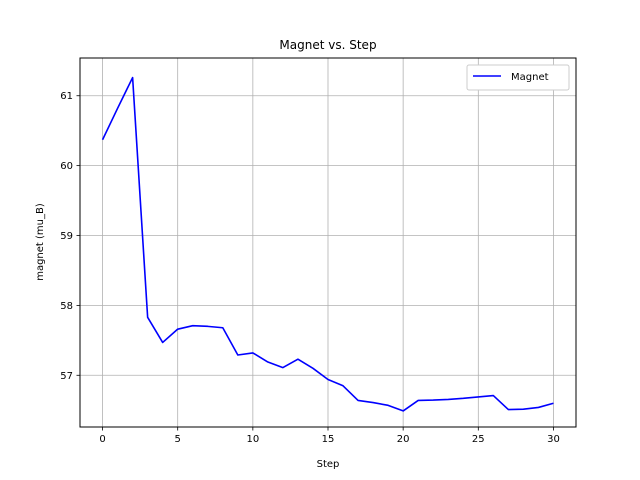 This screenshot has height=480, width=640. Describe the element at coordinates (178, 439) in the screenshot. I see `x-tick-label: 5` at that location.